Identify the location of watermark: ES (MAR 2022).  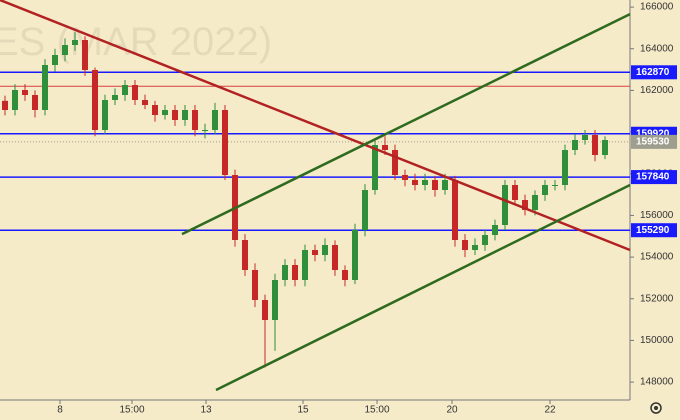
(136, 42).